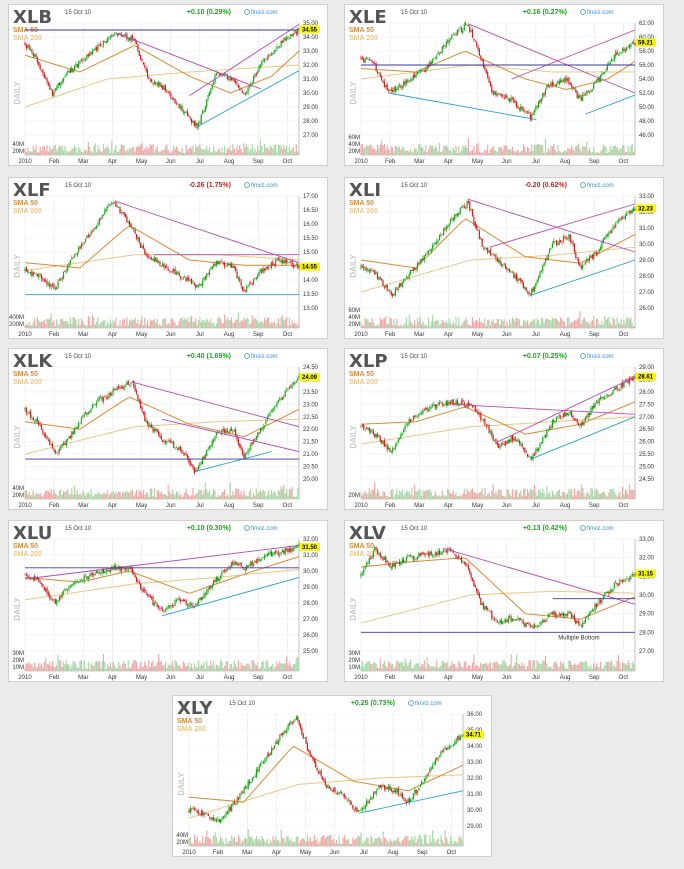 The height and width of the screenshot is (869, 684). I want to click on x-tick-label: 2010, so click(361, 162).